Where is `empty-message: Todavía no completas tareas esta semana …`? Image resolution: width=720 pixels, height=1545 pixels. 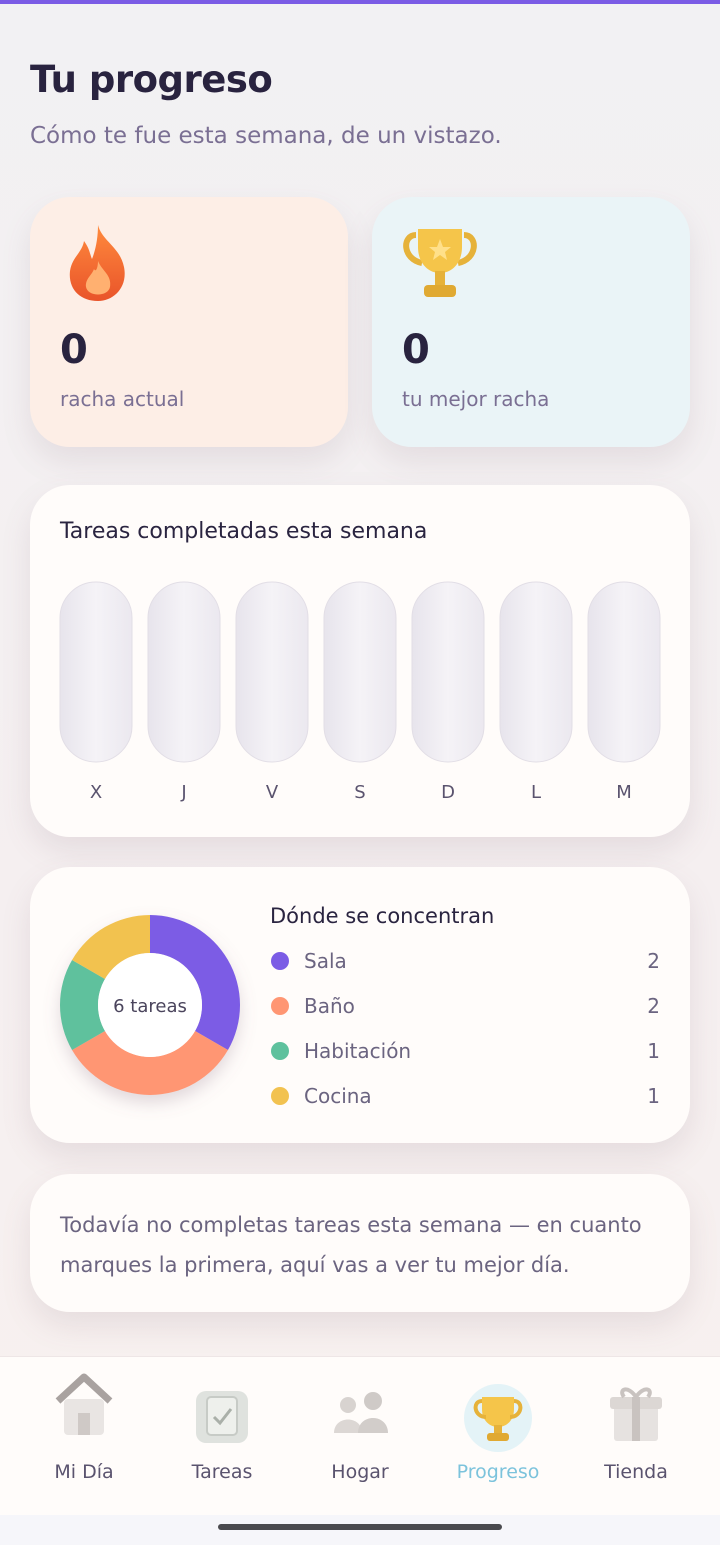
empty-message: Todavía no completas tareas esta semana … is located at coordinates (351, 1245).